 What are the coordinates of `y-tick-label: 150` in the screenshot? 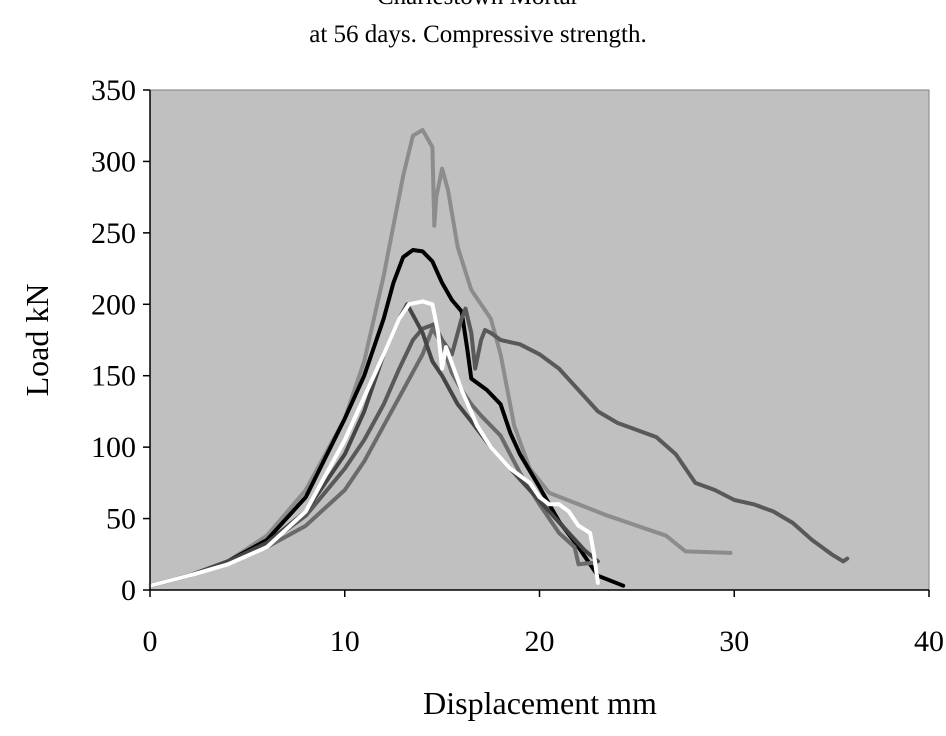 It's located at (113, 376).